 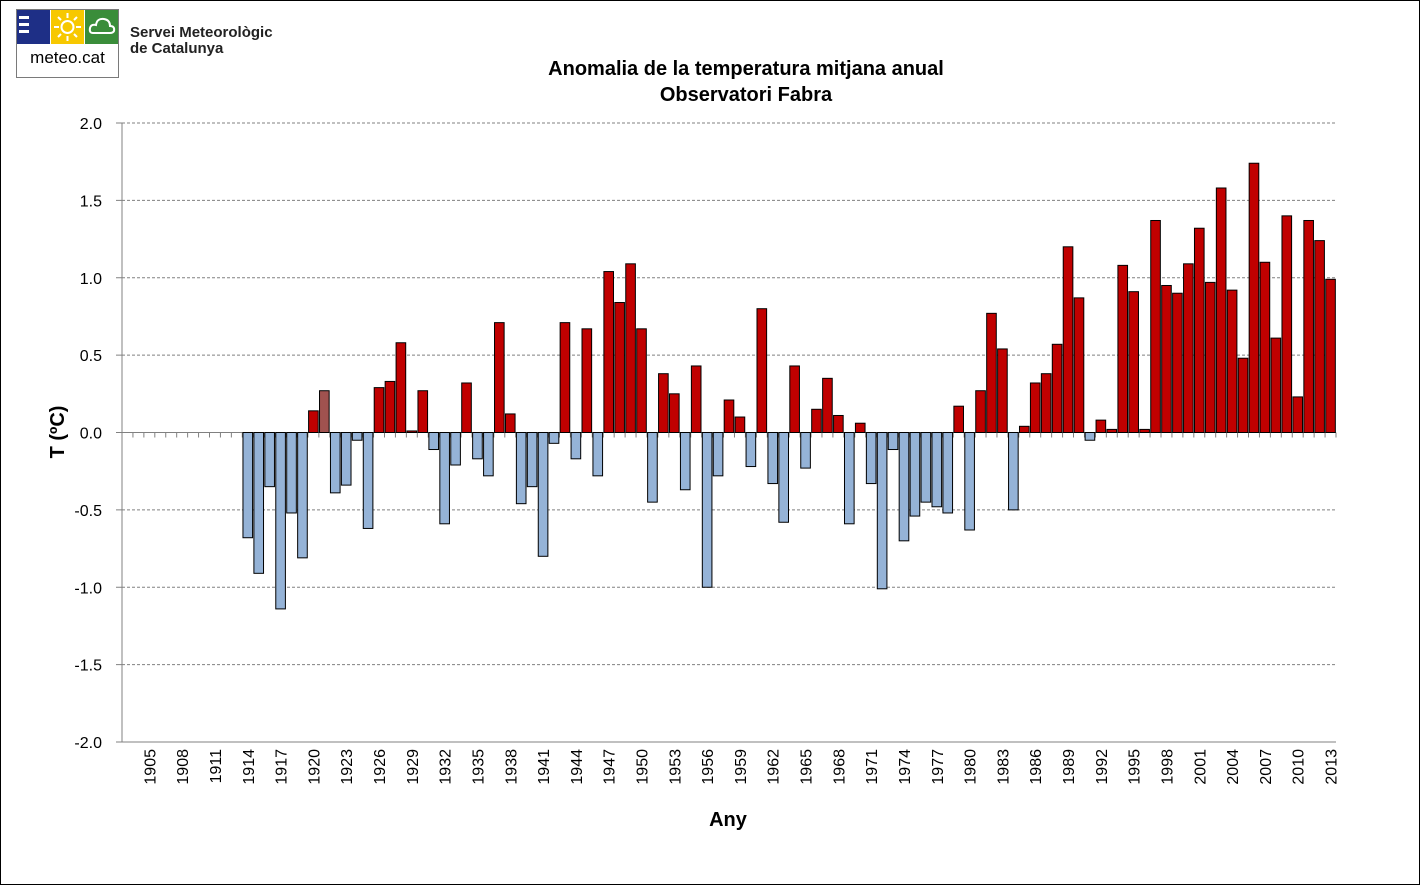 I want to click on x-tick-label: 1953, so click(x=675, y=767).